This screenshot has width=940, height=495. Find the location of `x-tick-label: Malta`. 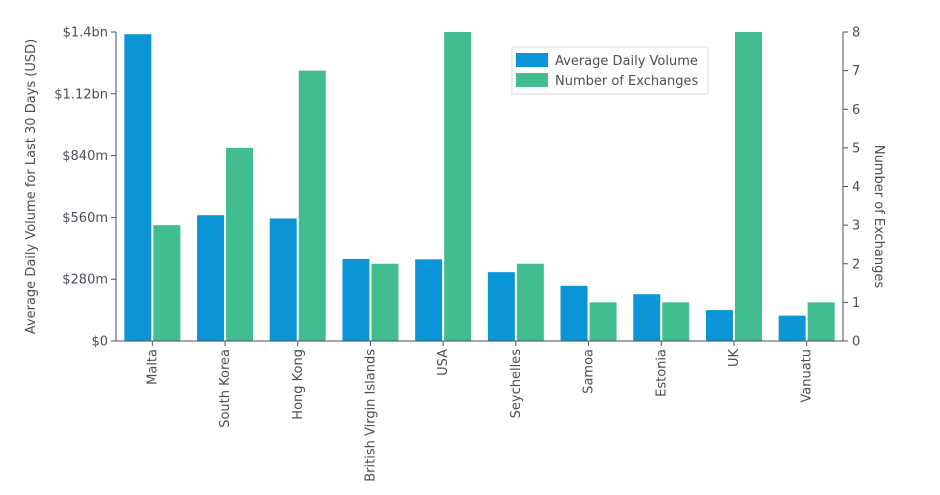

x-tick-label: Malta is located at coordinates (152, 367).